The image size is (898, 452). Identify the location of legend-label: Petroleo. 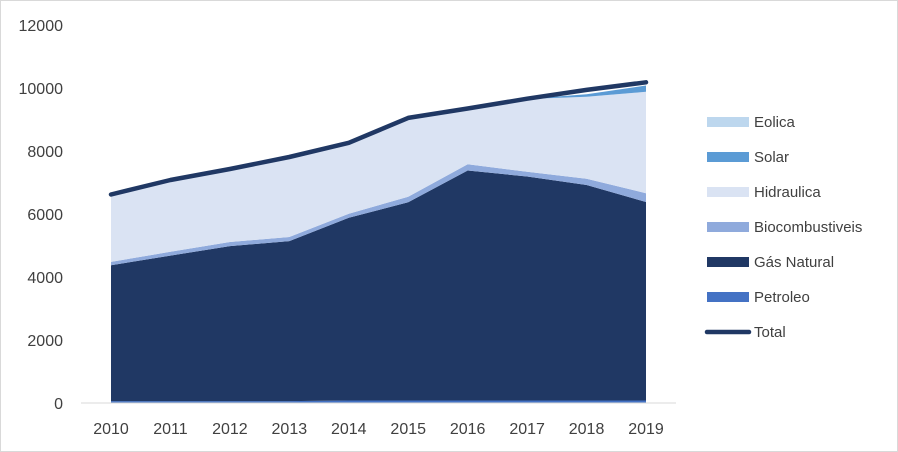
(782, 297).